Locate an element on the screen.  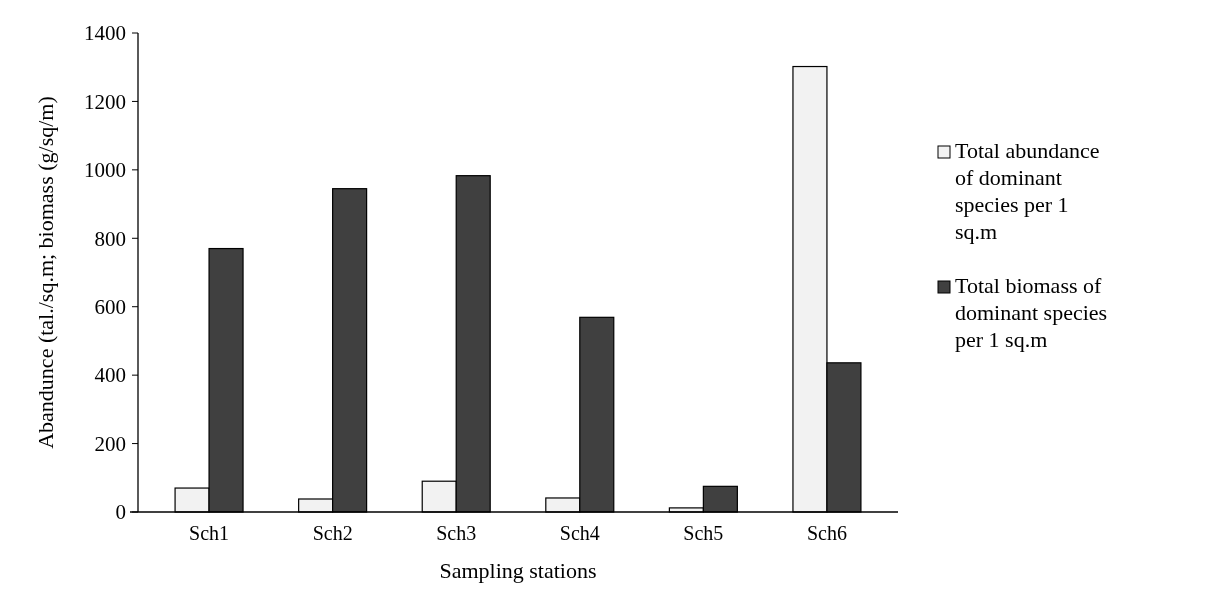
x-tick-label: Sch6 is located at coordinates (826, 533).